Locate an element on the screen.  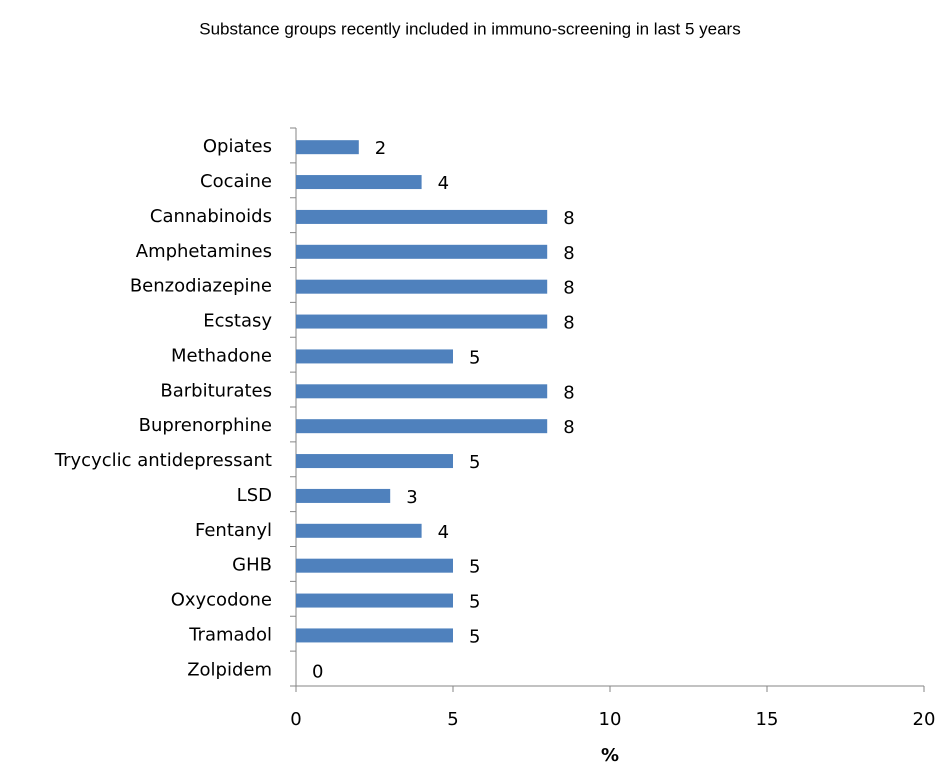
y-tick-label: Benzodiazepine is located at coordinates (201, 286).